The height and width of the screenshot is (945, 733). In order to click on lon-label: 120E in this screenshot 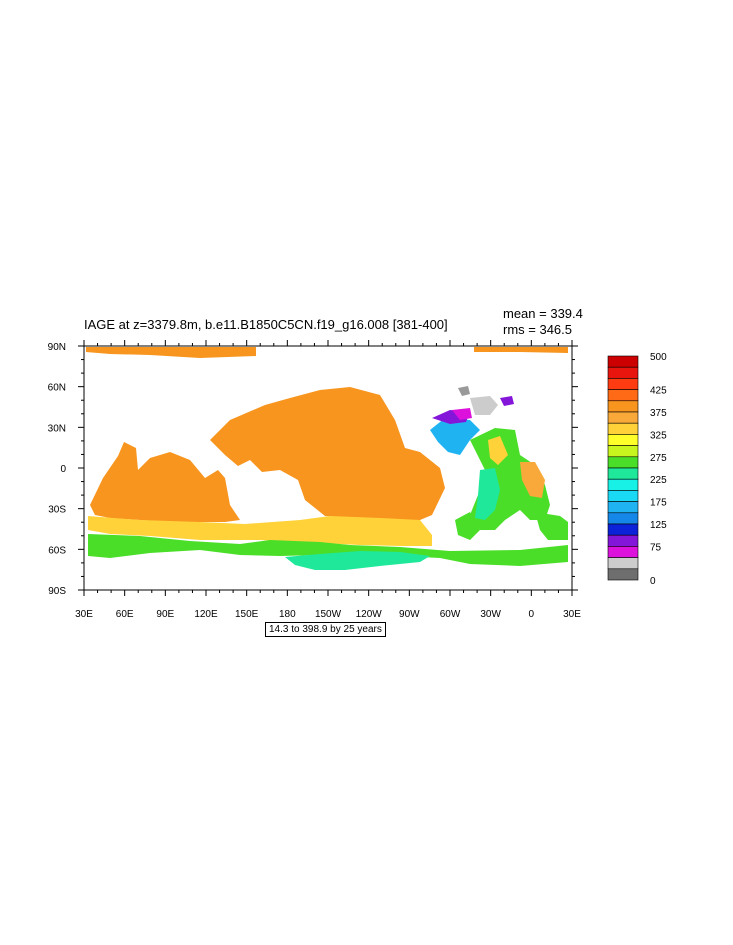, I will do `click(206, 614)`.